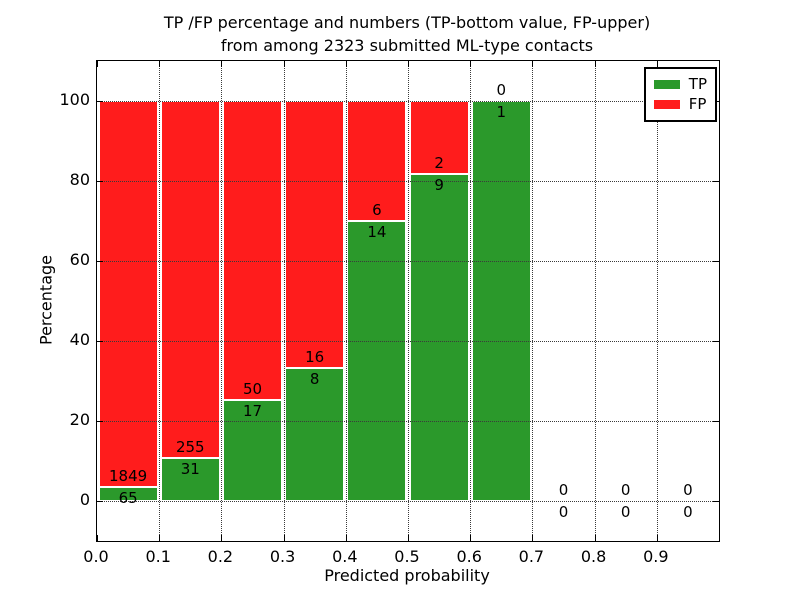 Image resolution: width=800 pixels, height=600 pixels. What do you see at coordinates (314, 378) in the screenshot?
I see `bar-tp-count-label: 8` at bounding box center [314, 378].